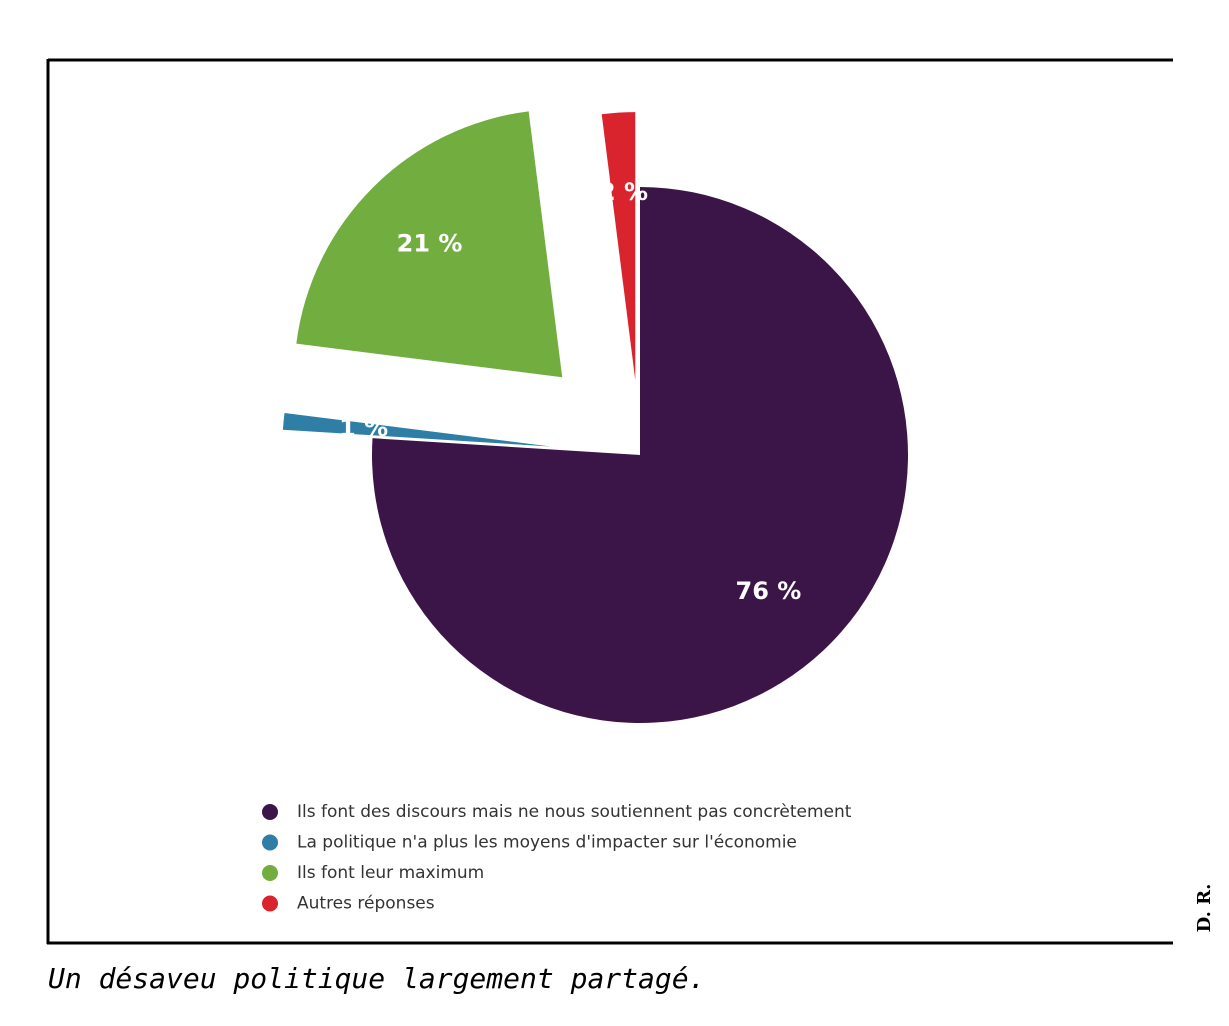  Describe the element at coordinates (376, 978) in the screenshot. I see `caption: Un désaveu politique largement partagé.` at that location.